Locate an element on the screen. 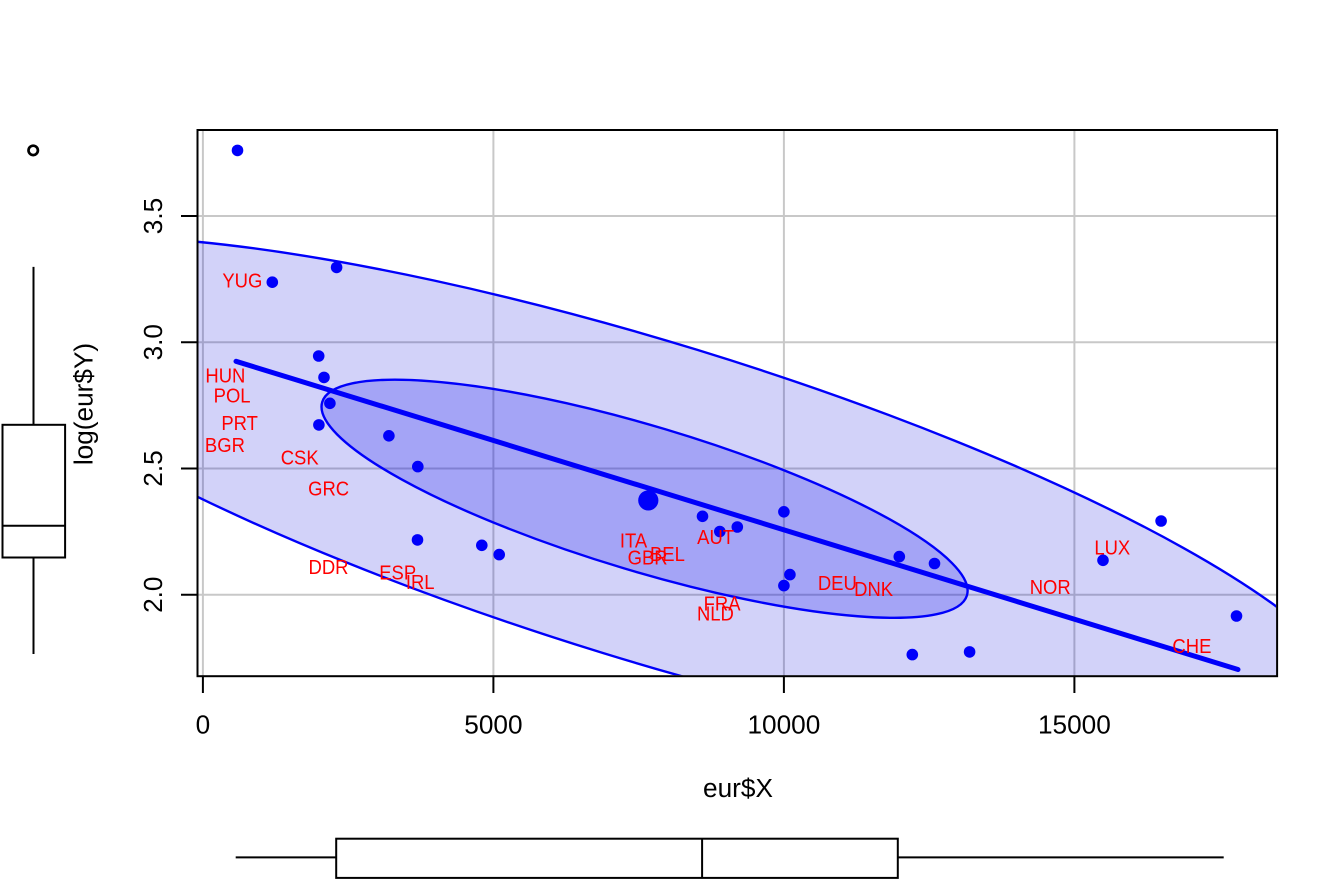 The height and width of the screenshot is (888, 1344). svg-text: ITA is located at coordinates (633, 540).